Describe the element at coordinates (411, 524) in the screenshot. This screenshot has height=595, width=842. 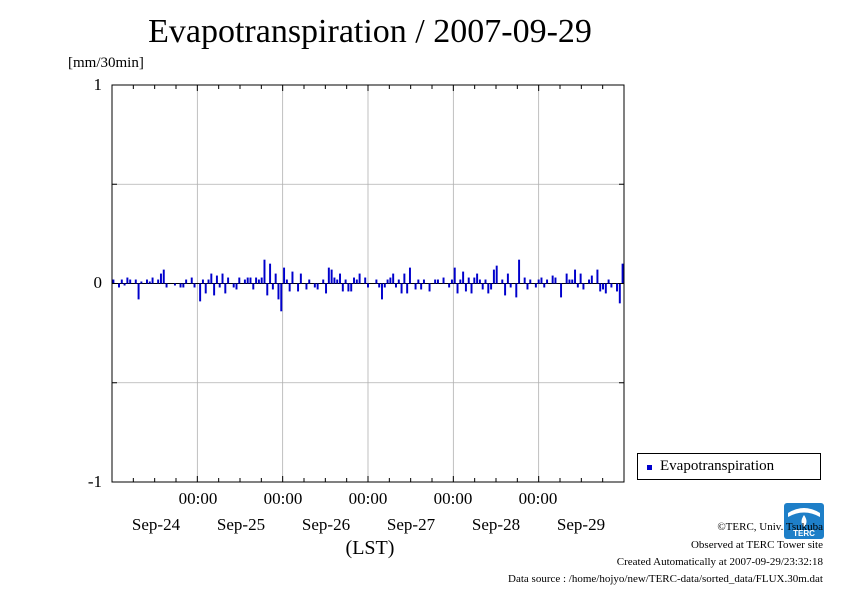
I see `x-tick-date-4: Sep-27` at that location.